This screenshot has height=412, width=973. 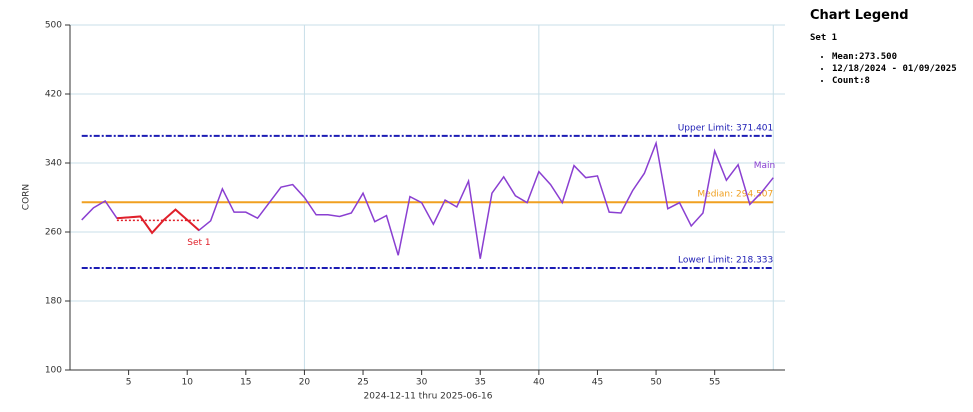 I want to click on x-tick-label: 30, so click(x=422, y=383).